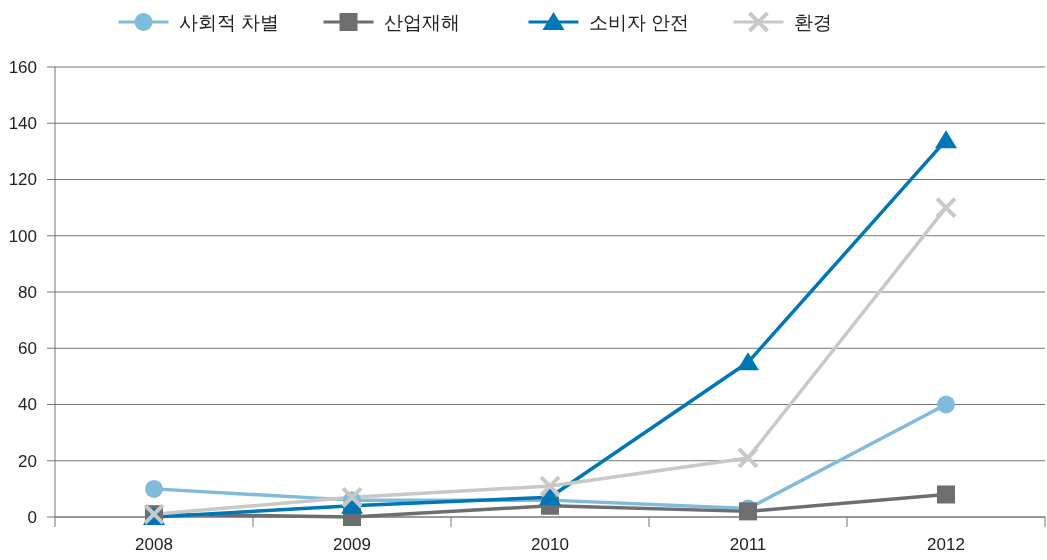 The width and height of the screenshot is (1047, 560). Describe the element at coordinates (27, 461) in the screenshot. I see `y-tick-label: 20` at that location.